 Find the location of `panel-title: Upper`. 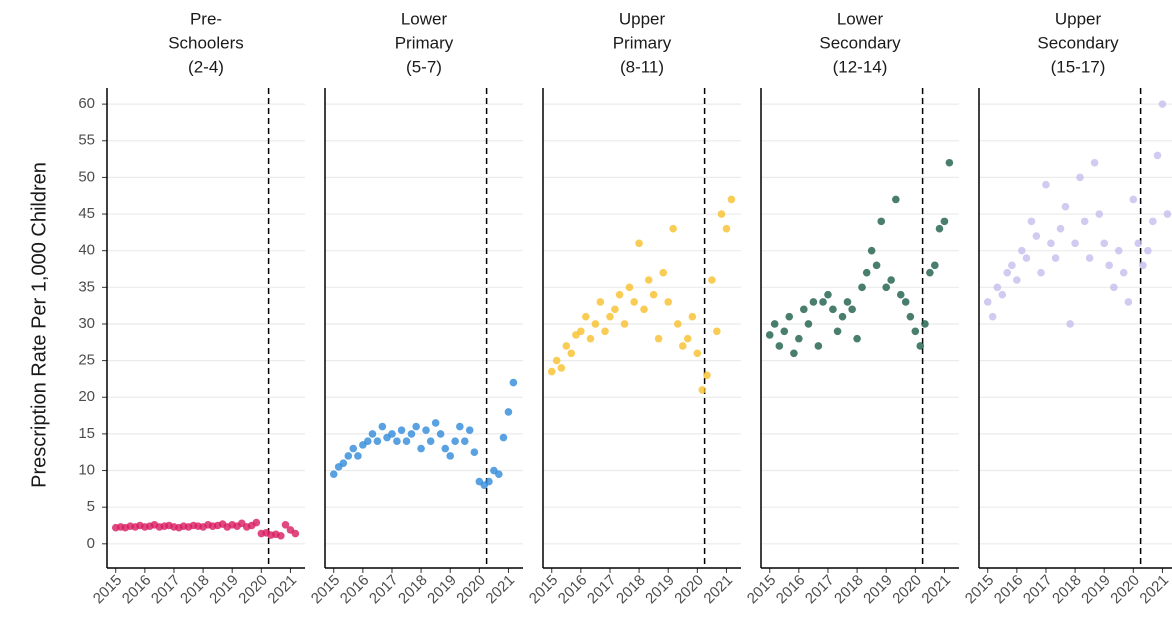

panel-title: Upper is located at coordinates (1078, 18).